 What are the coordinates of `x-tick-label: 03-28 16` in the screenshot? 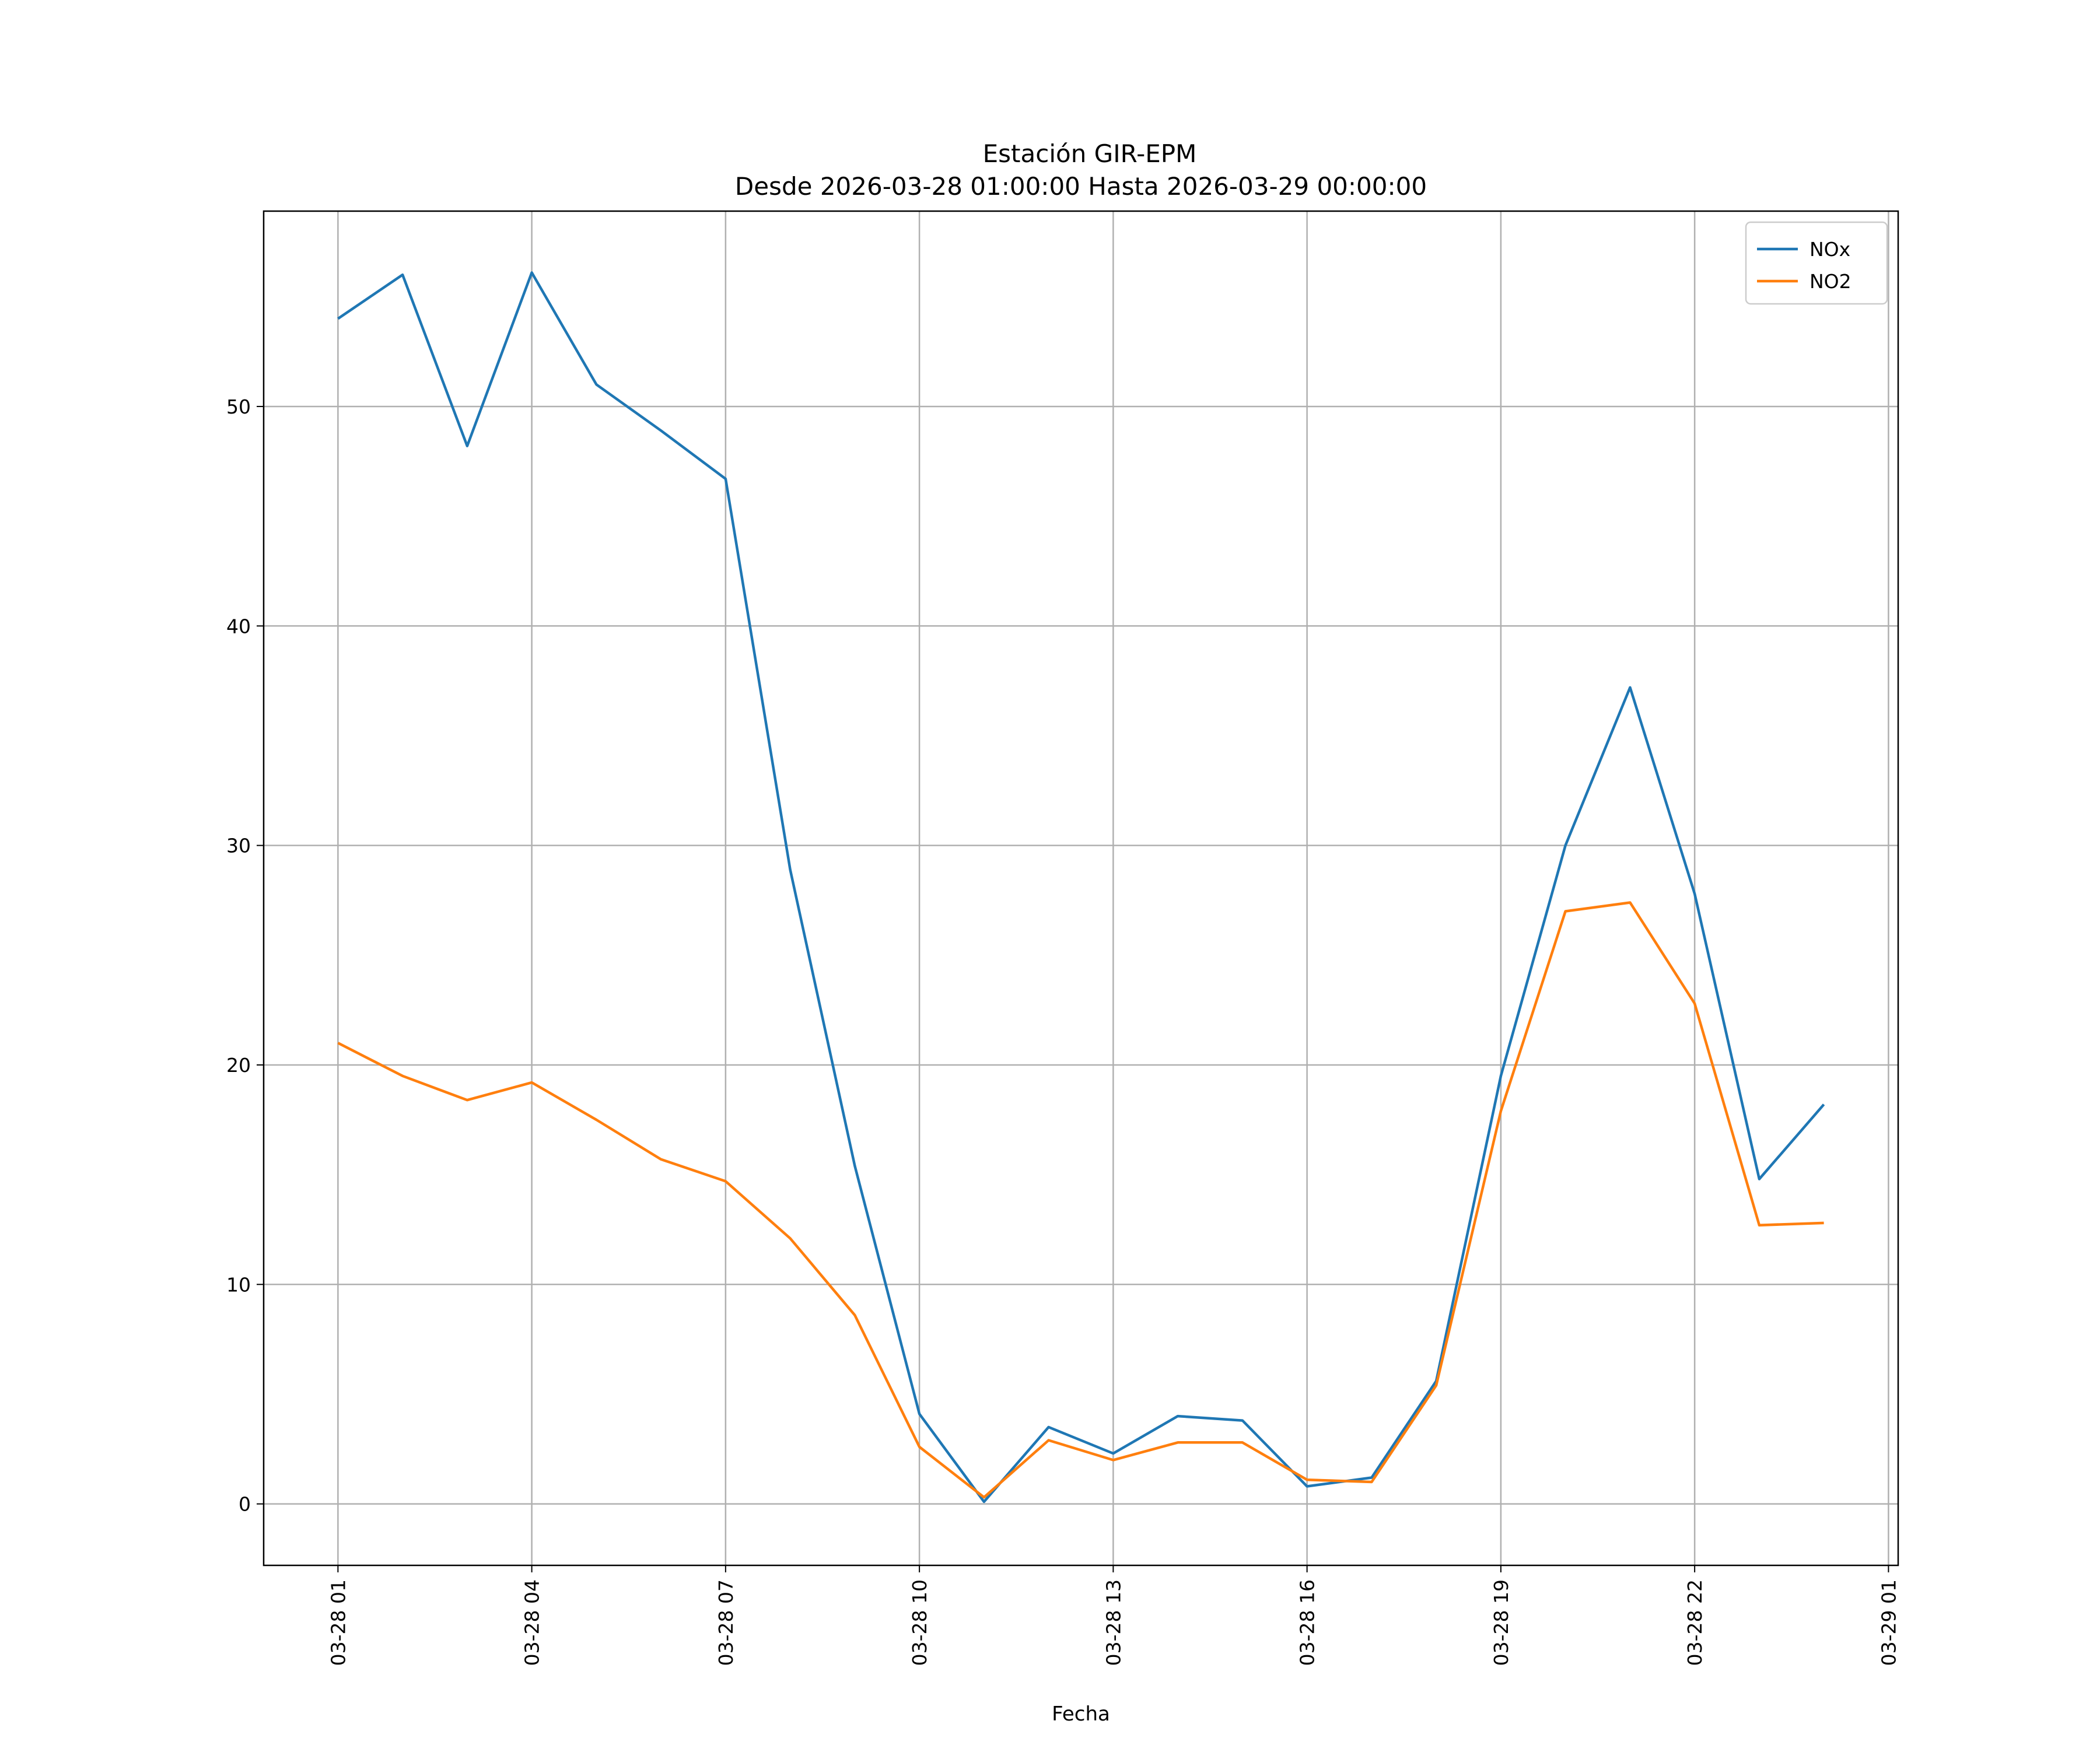 It's located at (1307, 1622).